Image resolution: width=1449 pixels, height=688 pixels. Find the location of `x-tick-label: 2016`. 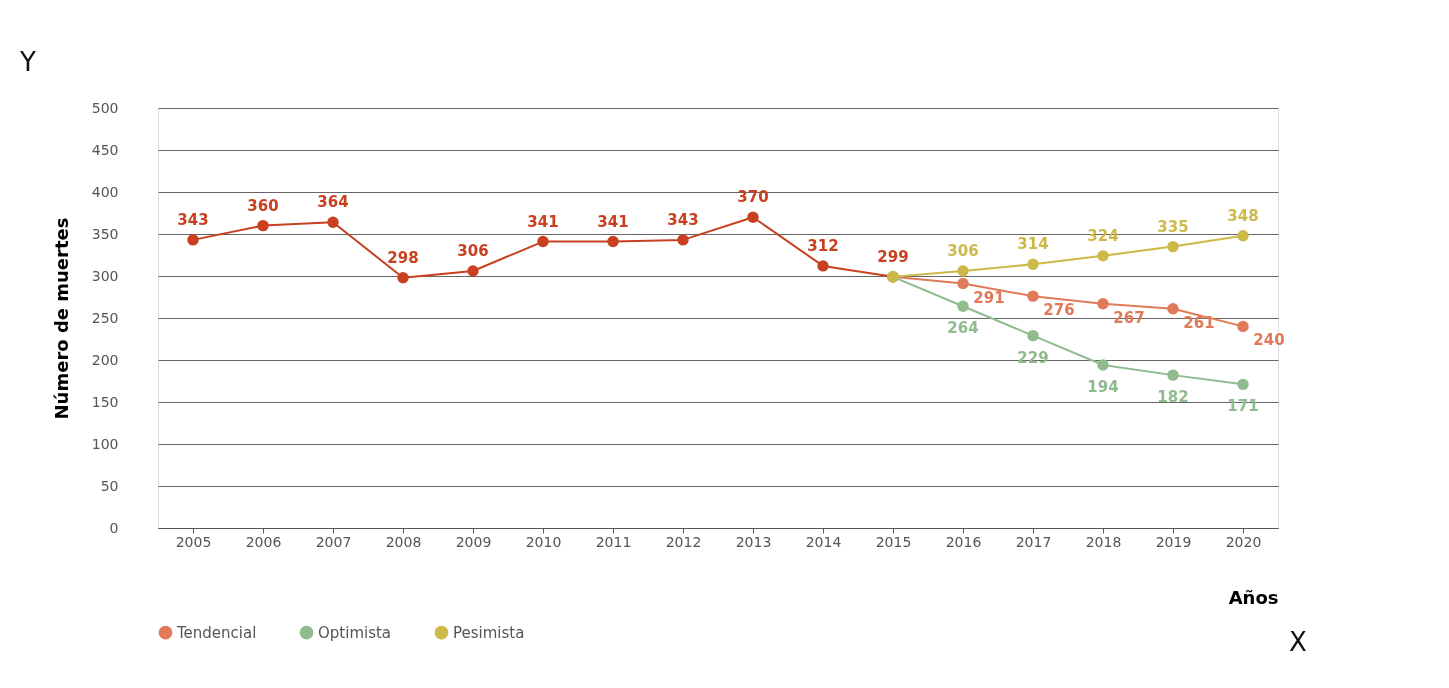

x-tick-label: 2016 is located at coordinates (963, 541).